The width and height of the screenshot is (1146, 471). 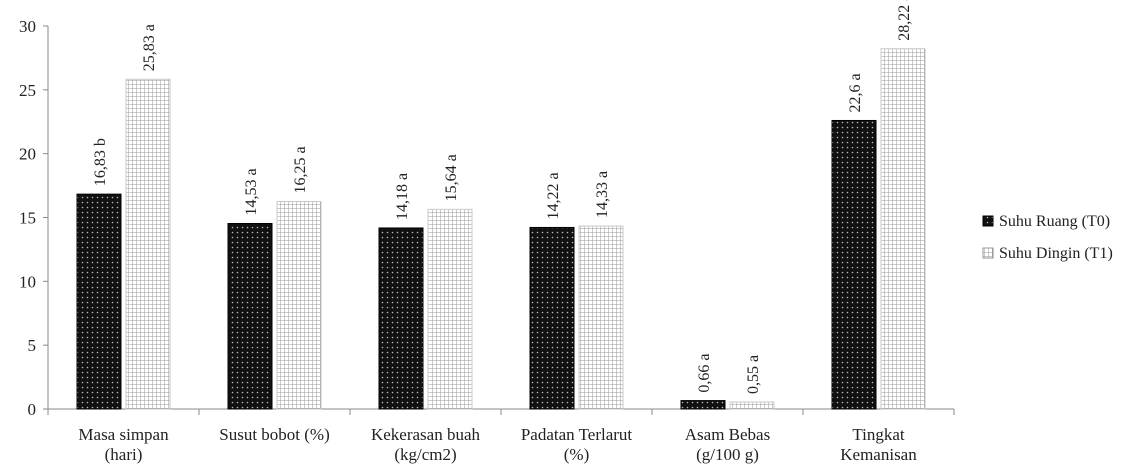 What do you see at coordinates (704, 372) in the screenshot?
I see `data-label: 0,66 a` at bounding box center [704, 372].